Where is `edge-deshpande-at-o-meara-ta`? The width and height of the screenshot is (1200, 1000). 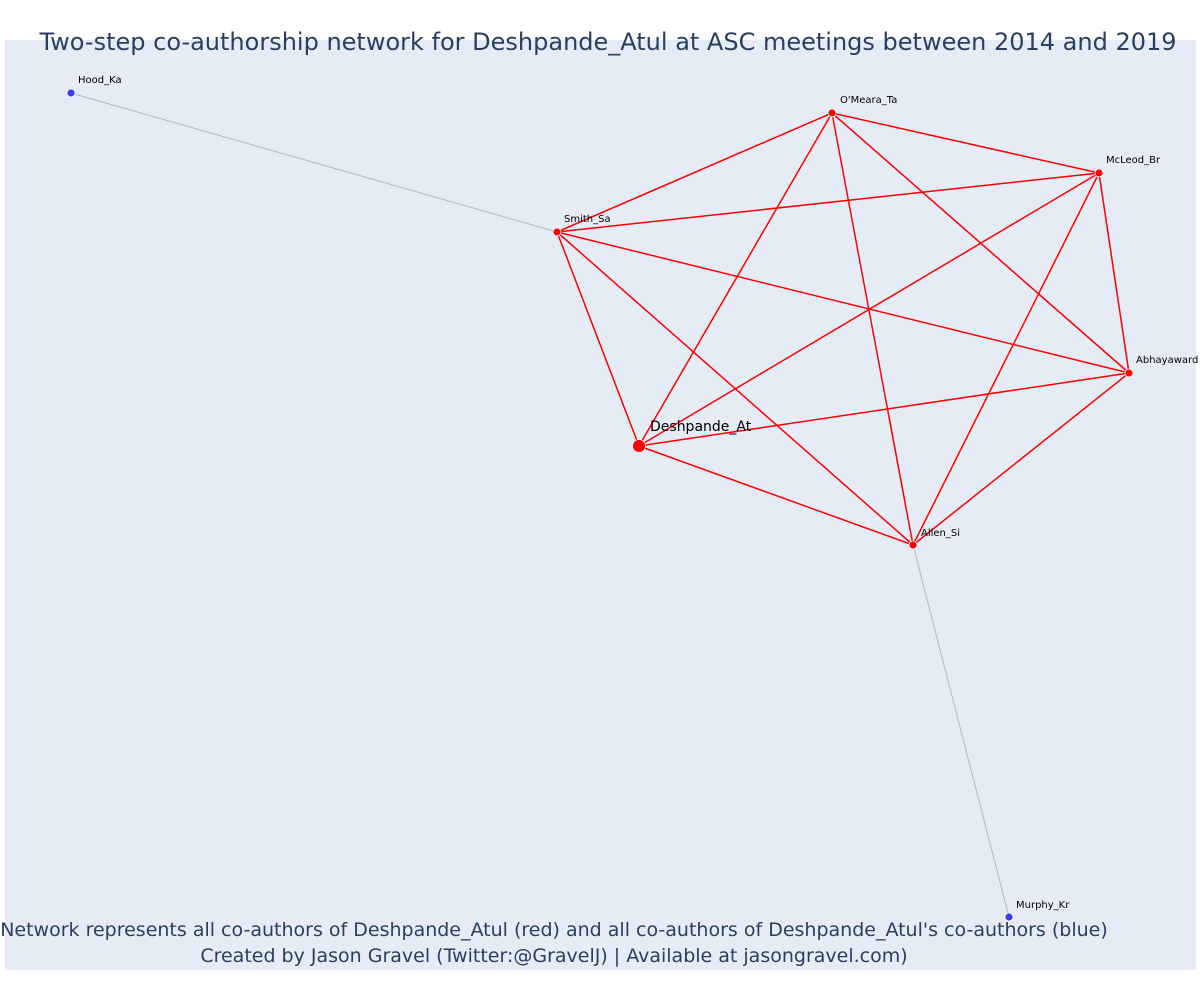
edge-deshpande-at-o-meara-ta is located at coordinates (735, 279).